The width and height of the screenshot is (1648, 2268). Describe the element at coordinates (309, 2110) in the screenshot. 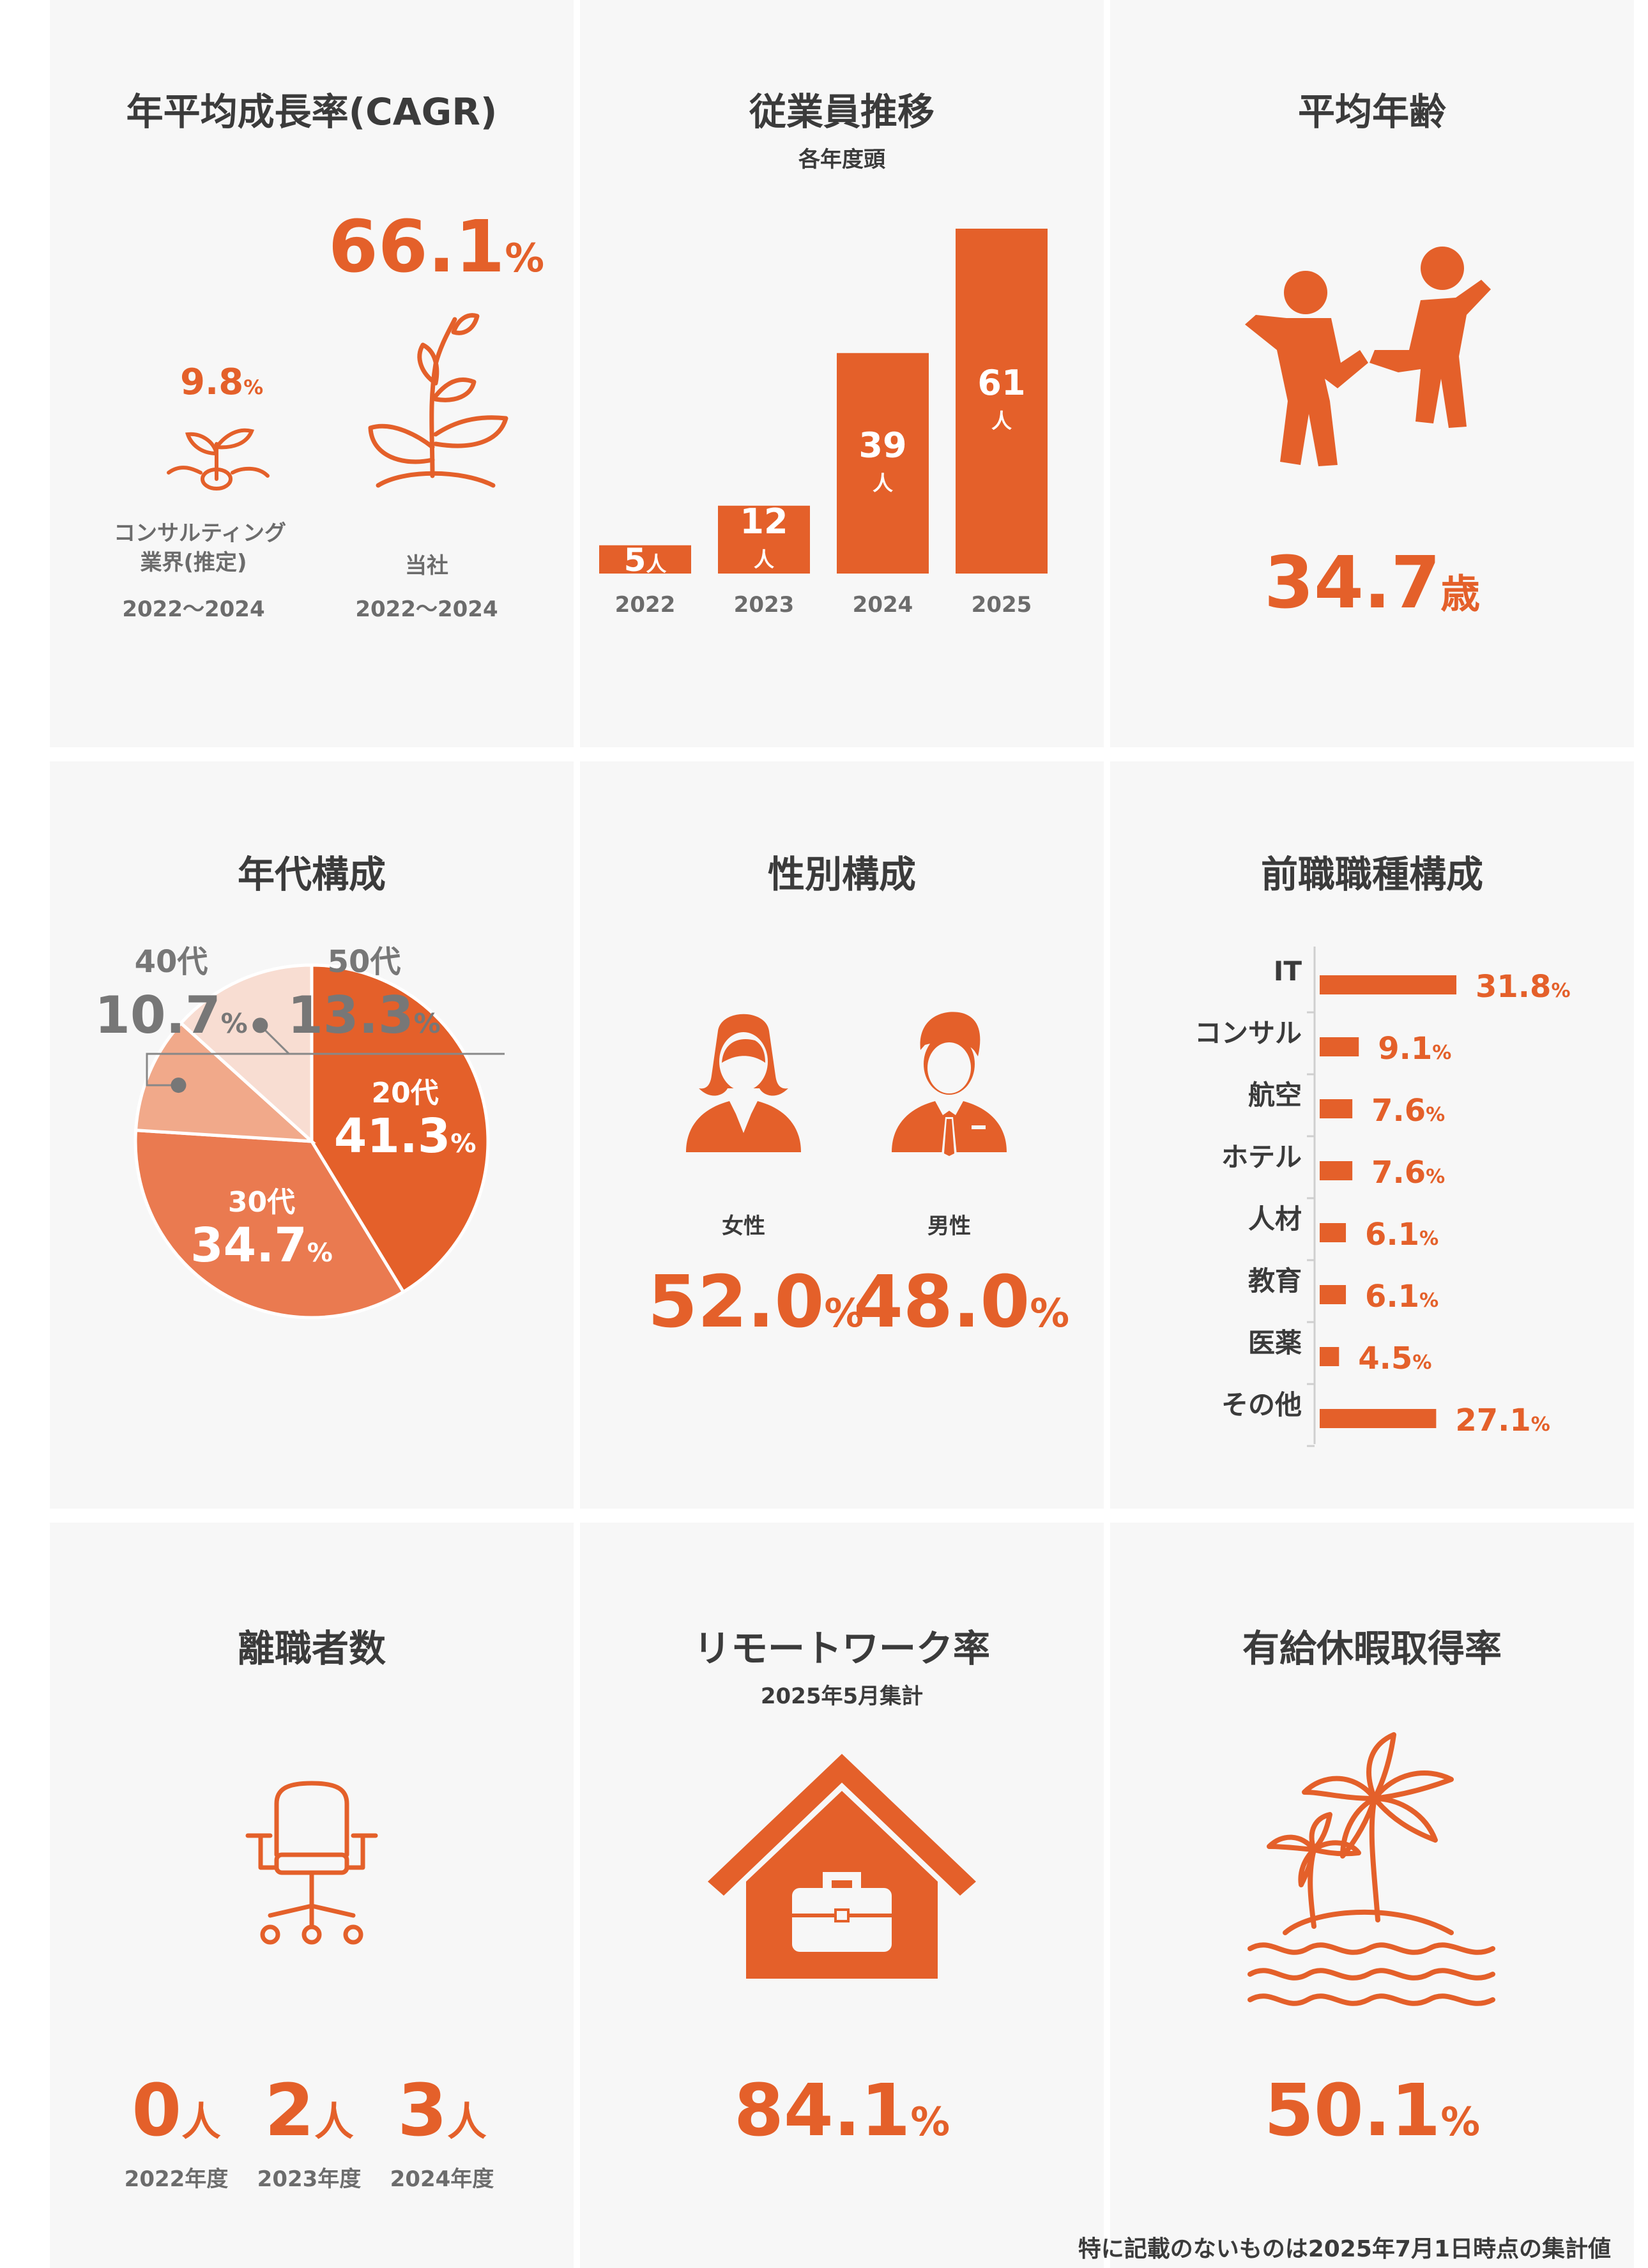

I see `turnover-2023-value: 2人` at that location.